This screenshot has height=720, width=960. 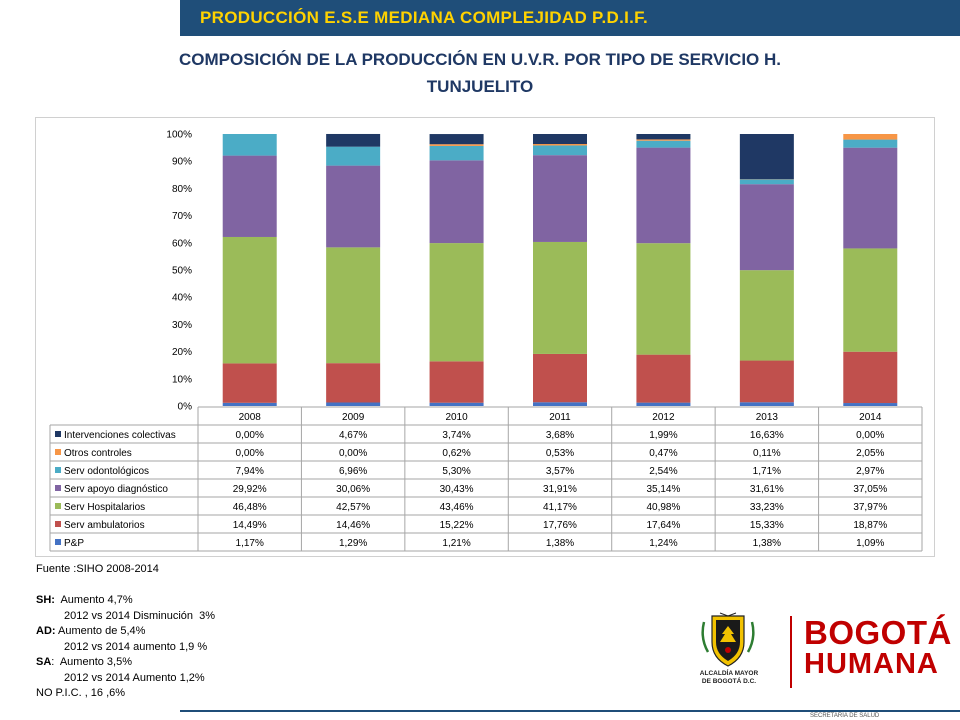 What do you see at coordinates (250, 489) in the screenshot?
I see `data-label: 29,92%` at bounding box center [250, 489].